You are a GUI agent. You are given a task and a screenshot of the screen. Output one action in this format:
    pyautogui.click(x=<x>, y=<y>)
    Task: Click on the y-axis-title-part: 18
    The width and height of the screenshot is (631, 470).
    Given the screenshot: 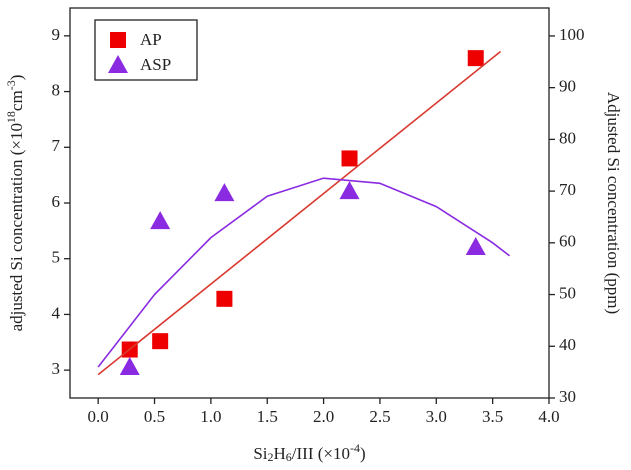 What is the action you would take?
    pyautogui.click(x=11, y=117)
    